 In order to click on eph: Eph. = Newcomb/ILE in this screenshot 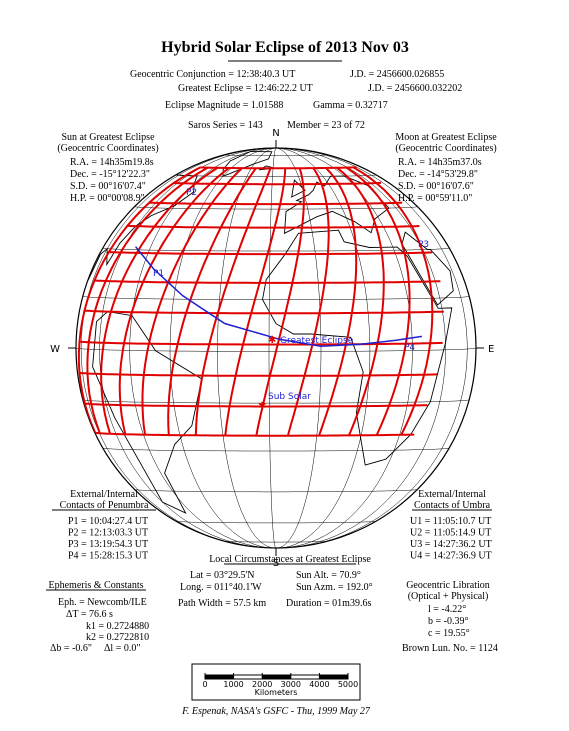, I will do `click(102, 602)`.